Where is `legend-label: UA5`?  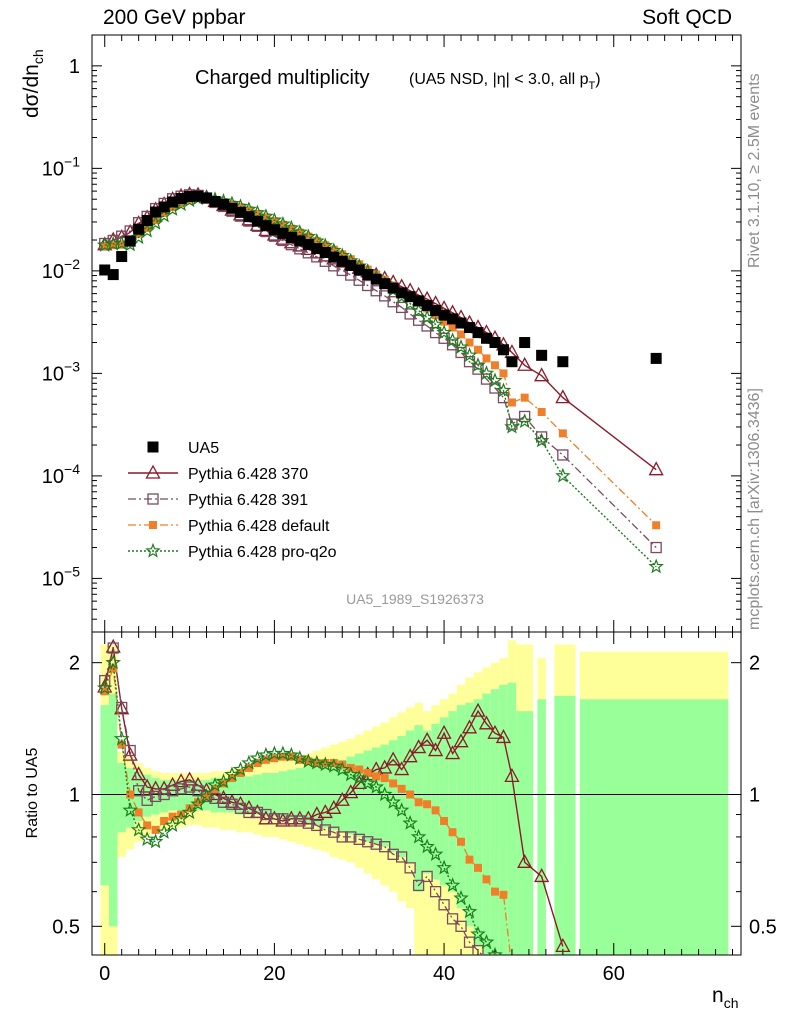
legend-label: UA5 is located at coordinates (203, 448).